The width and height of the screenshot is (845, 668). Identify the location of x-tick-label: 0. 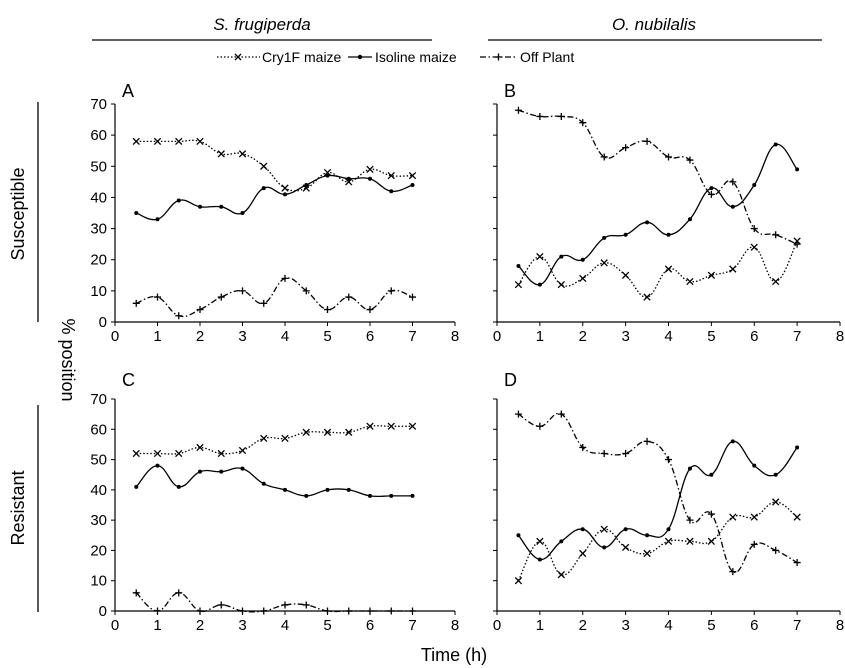
(115, 336).